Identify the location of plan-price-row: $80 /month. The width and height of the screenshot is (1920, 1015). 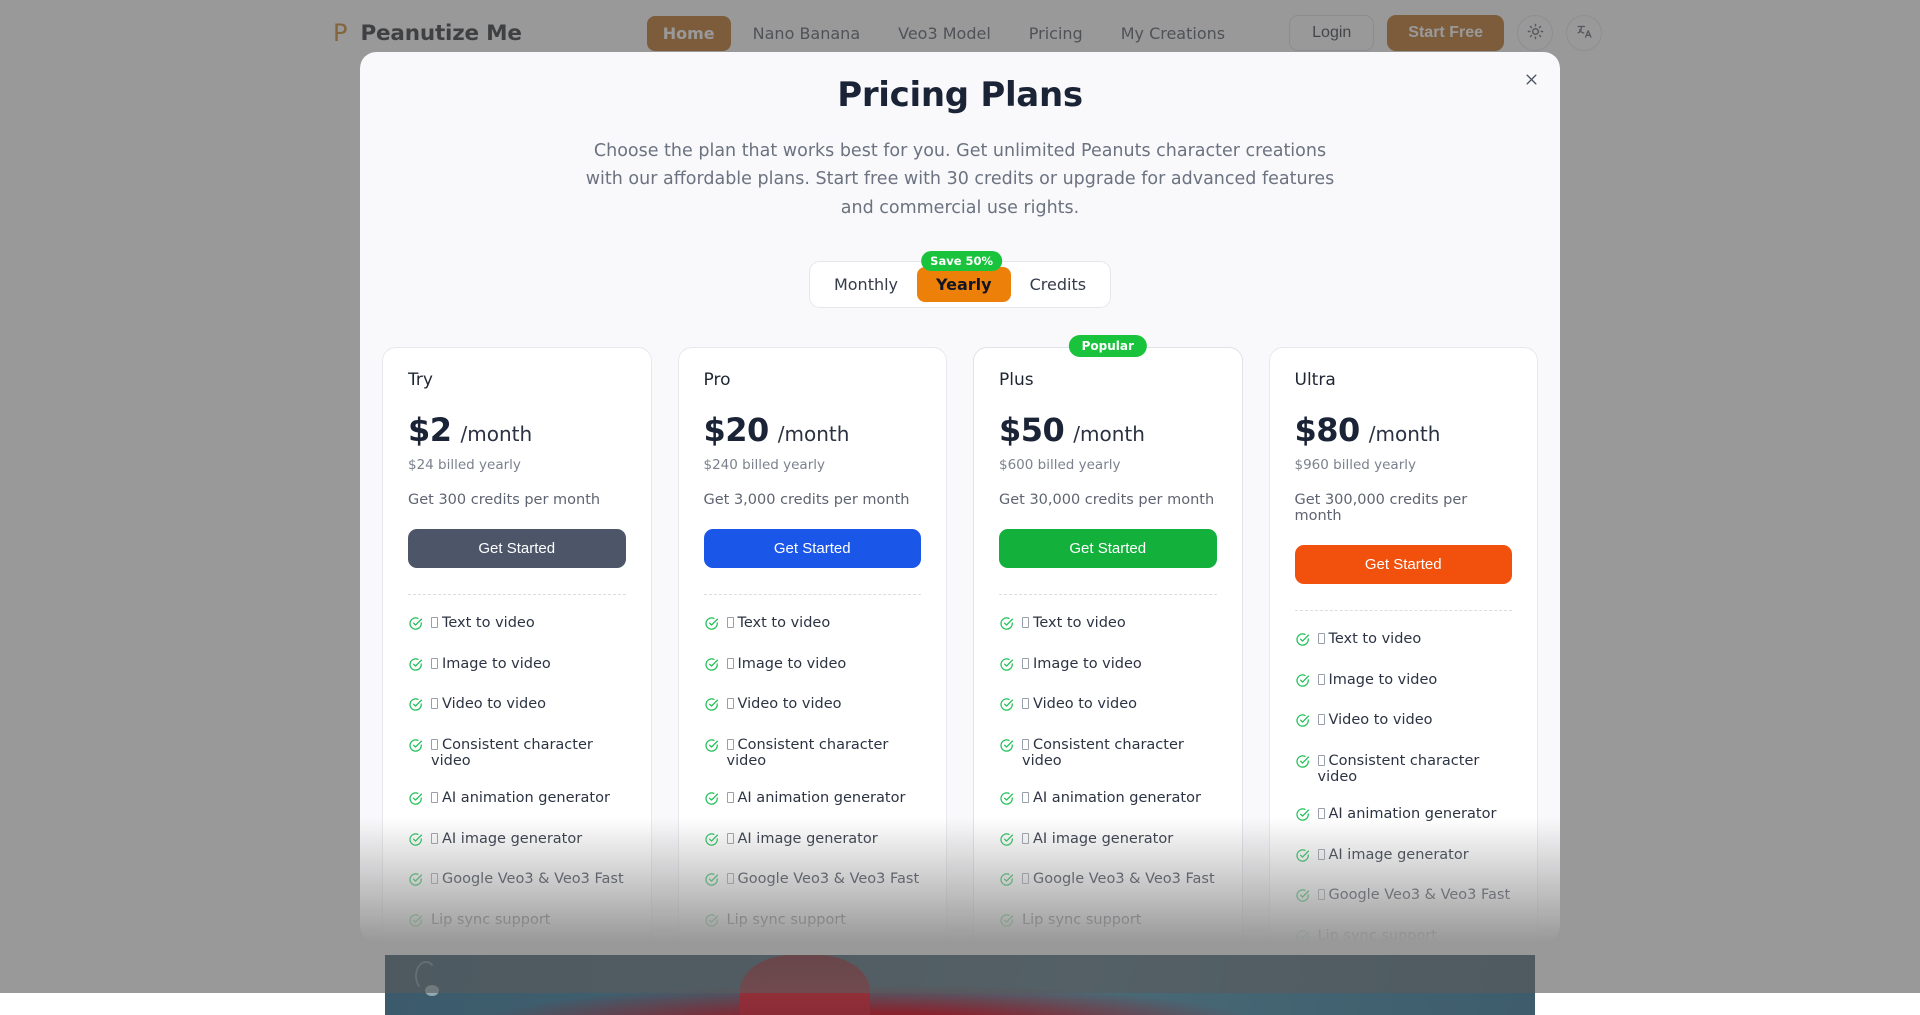
(1404, 430).